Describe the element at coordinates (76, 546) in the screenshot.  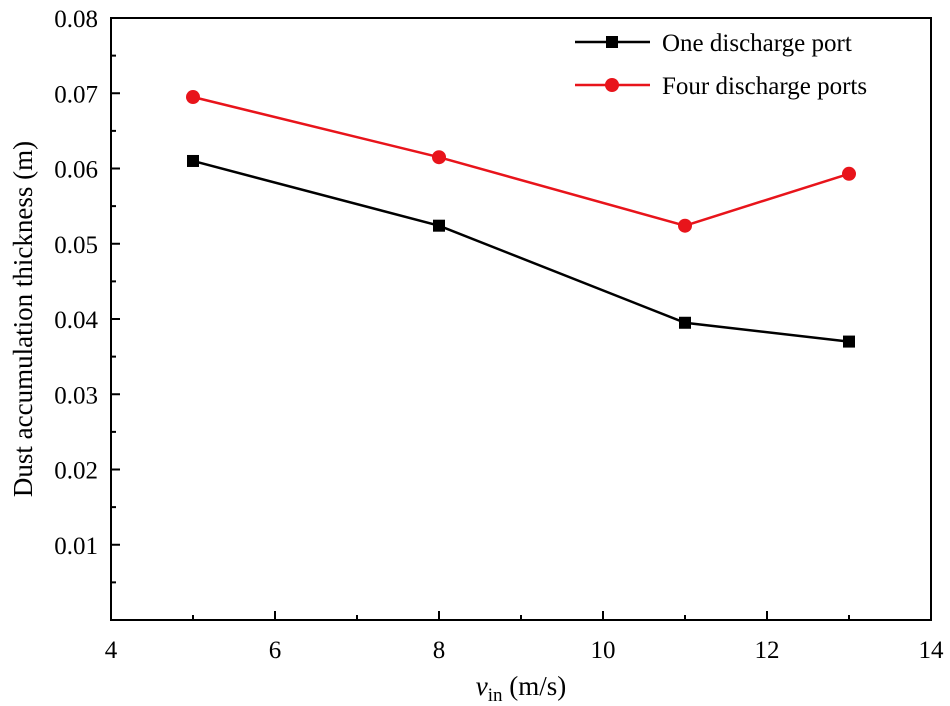
I see `y-tick-label: 0.01` at that location.